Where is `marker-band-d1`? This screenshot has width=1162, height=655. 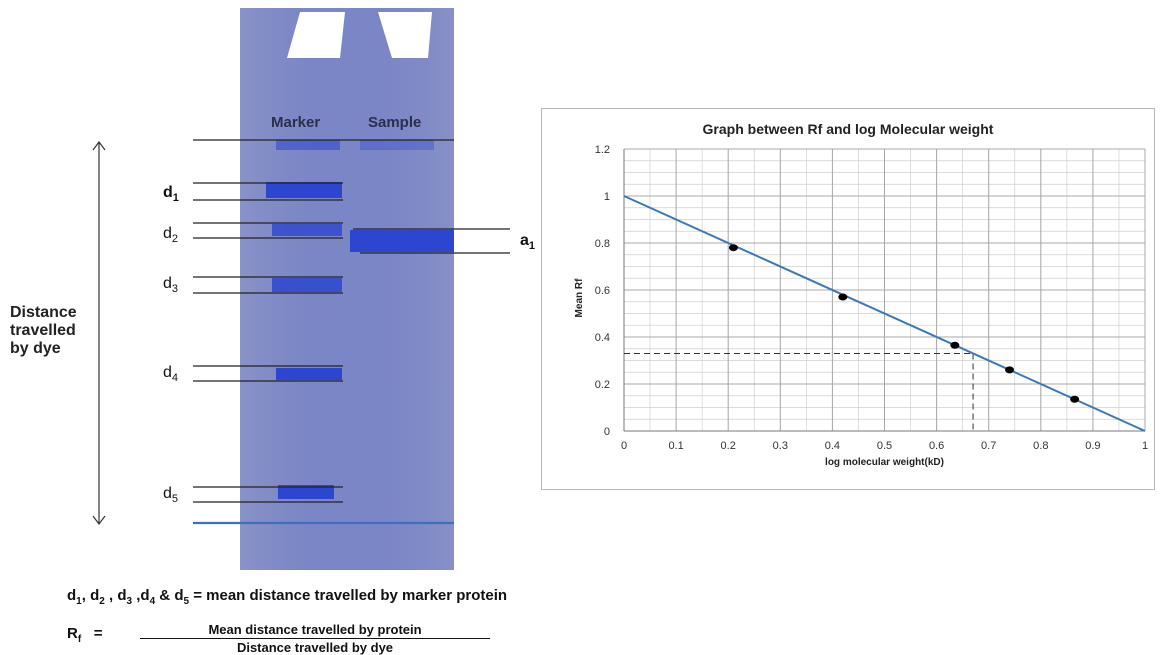
marker-band-d1 is located at coordinates (304, 190).